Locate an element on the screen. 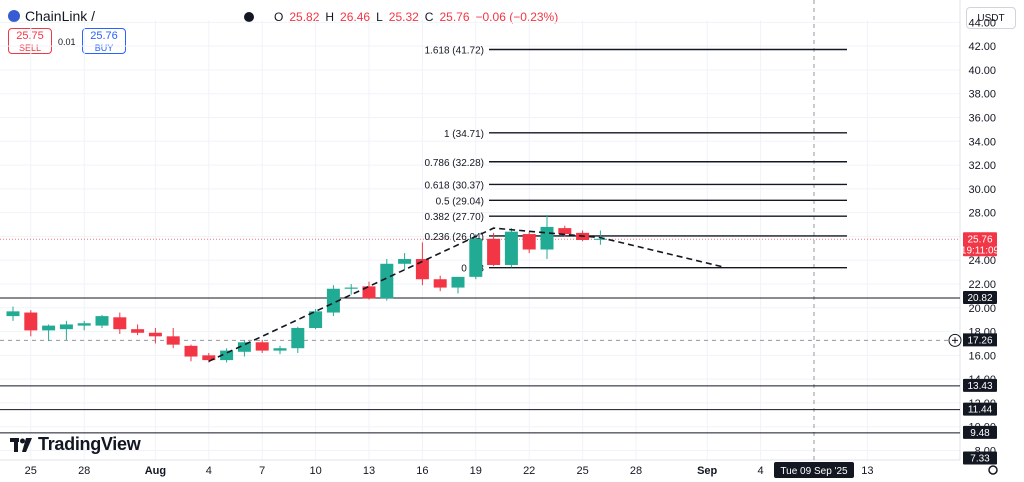 Image resolution: width=1024 pixels, height=482 pixels. currency-selector: USDT is located at coordinates (991, 18).